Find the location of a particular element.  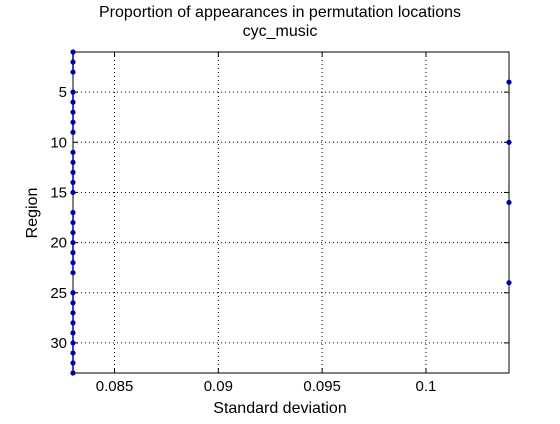

y-tick-label: 20 is located at coordinates (58, 243).